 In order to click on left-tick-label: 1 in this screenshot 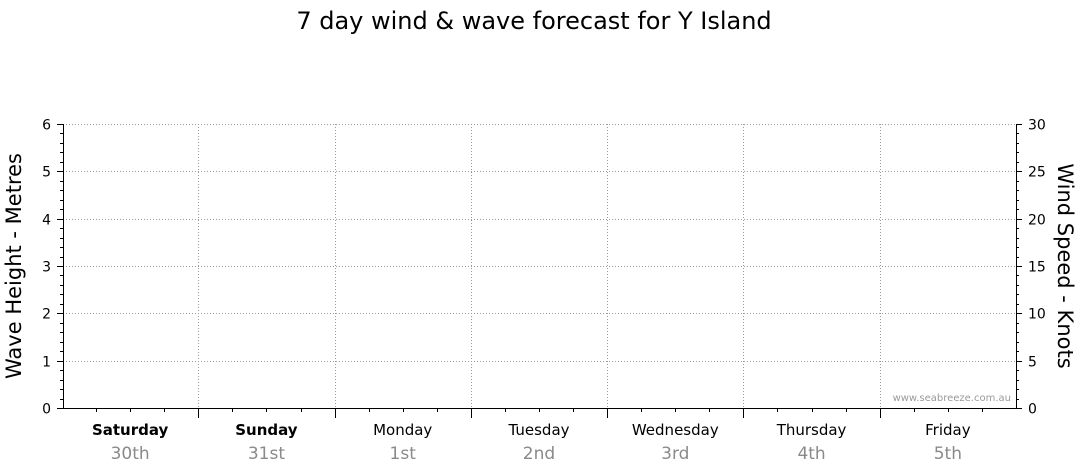, I will do `click(46, 363)`.